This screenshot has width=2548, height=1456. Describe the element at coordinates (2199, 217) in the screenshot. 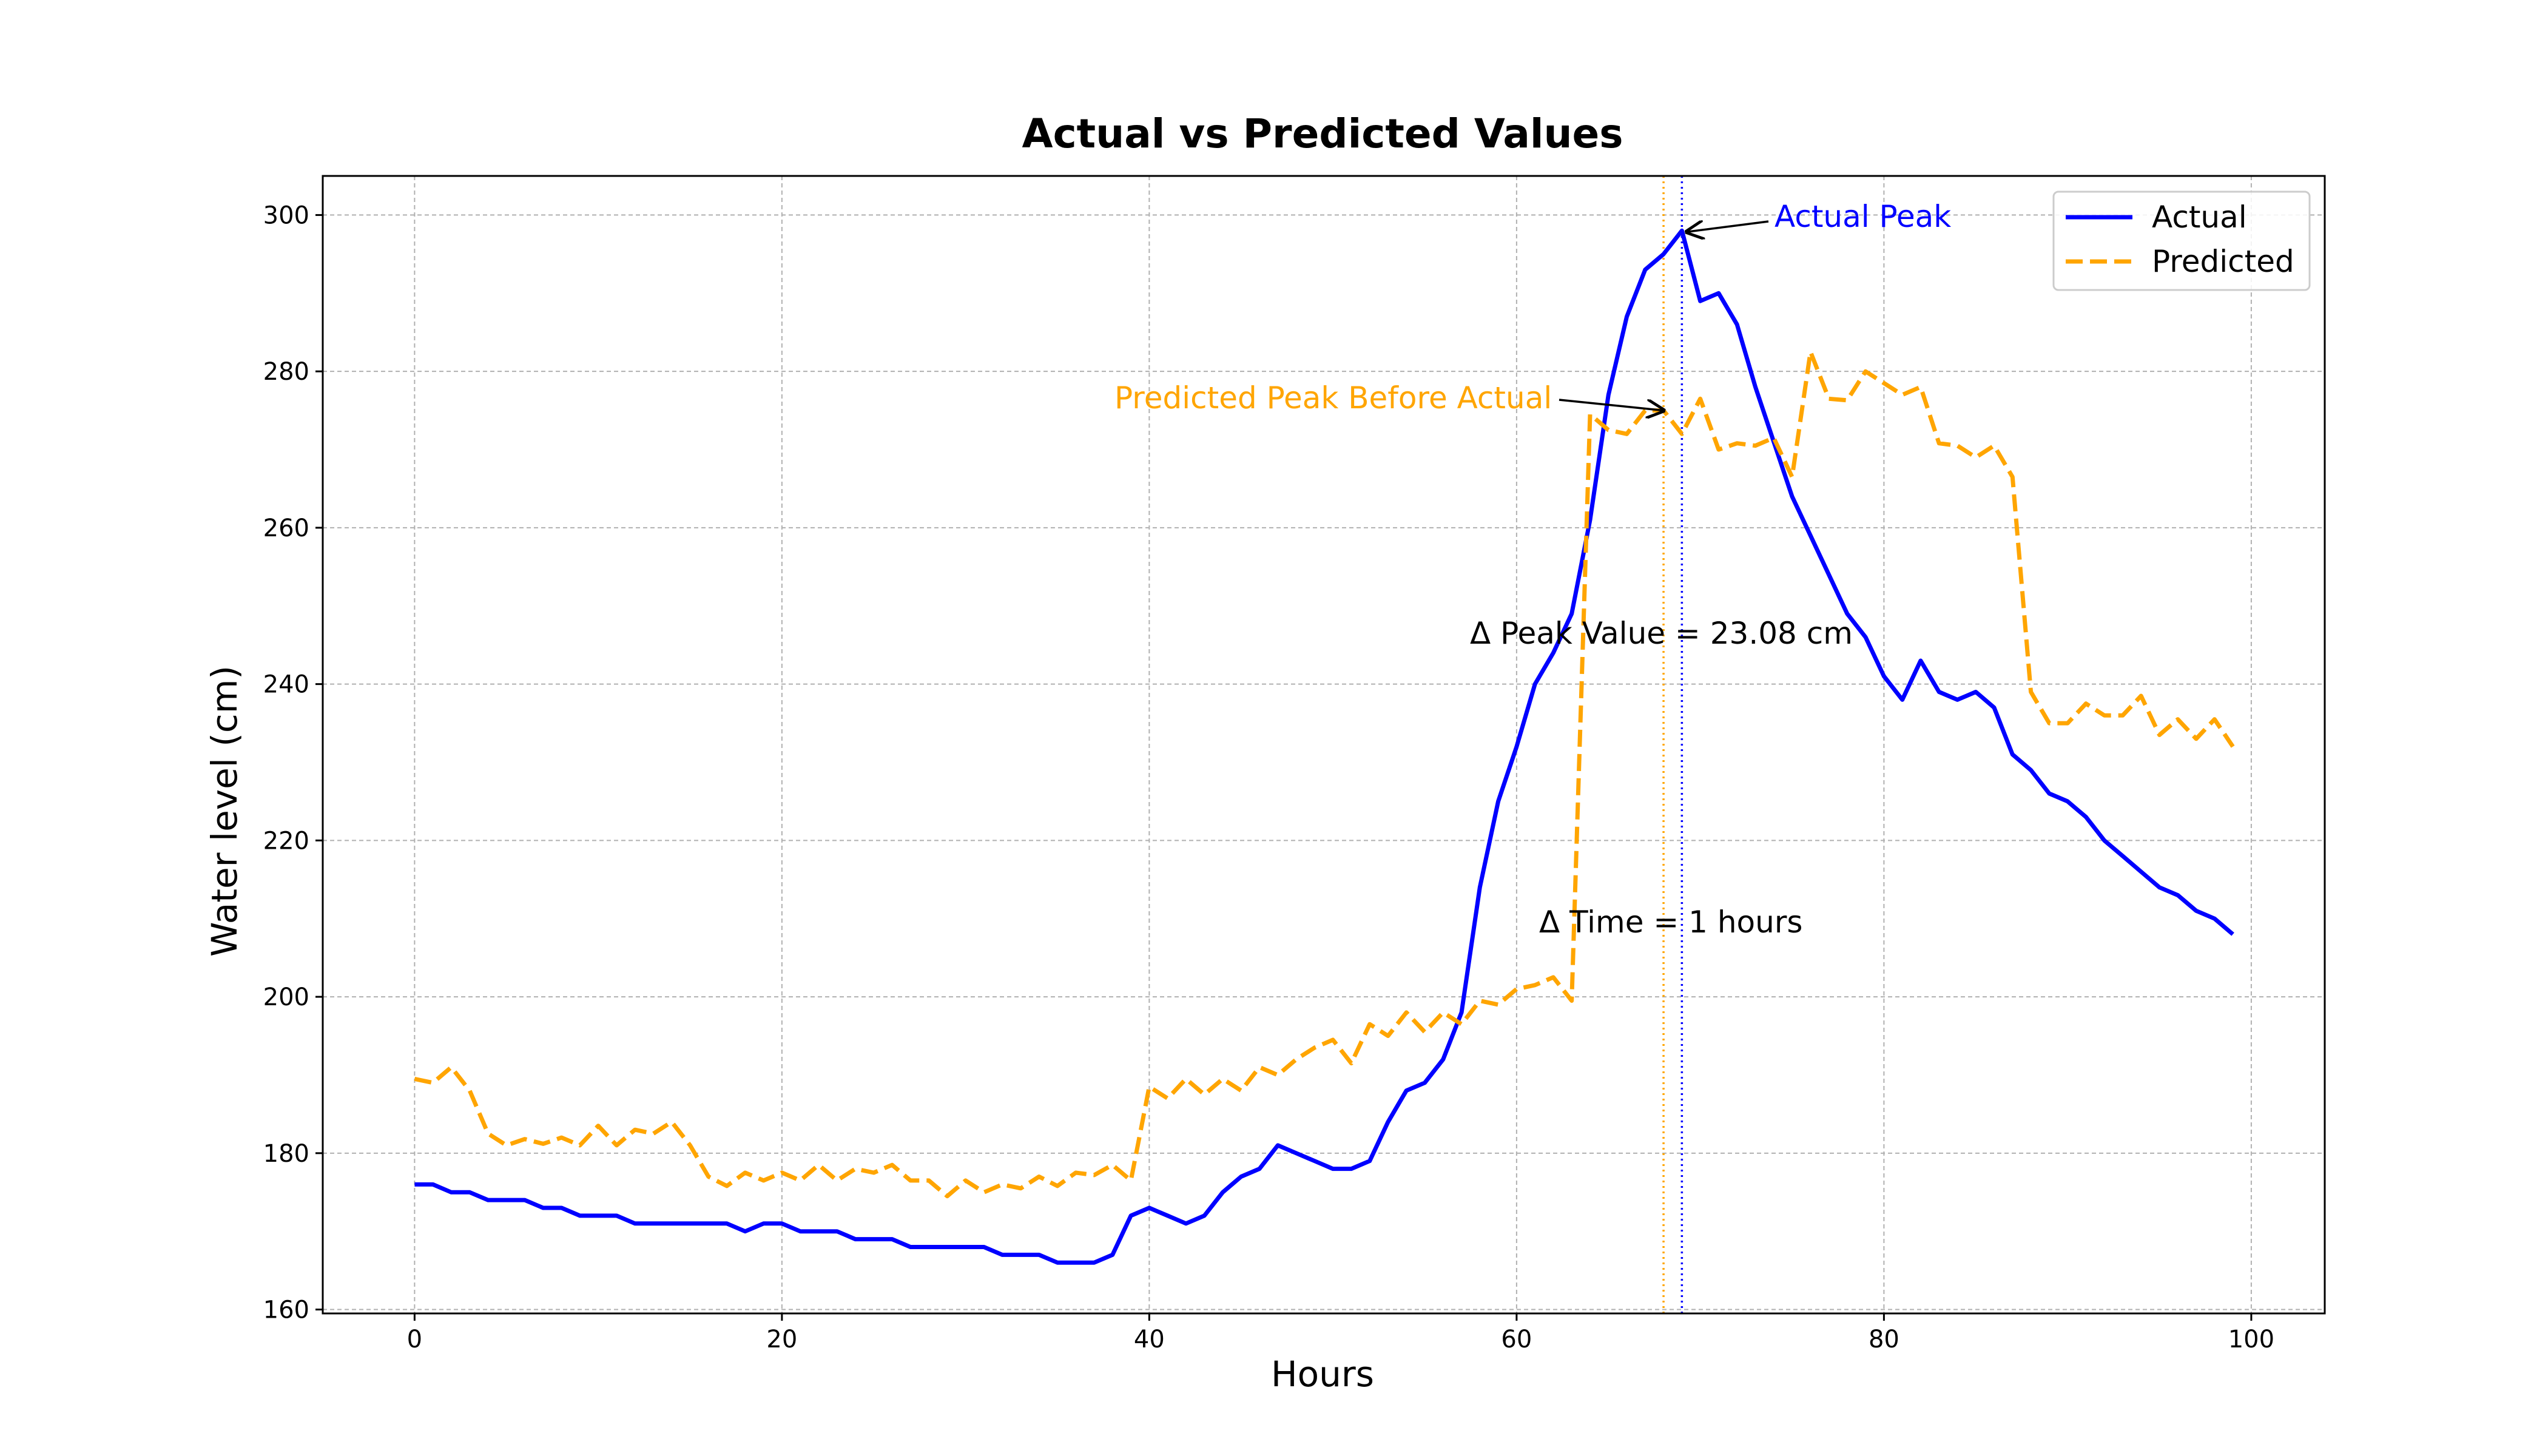

I see `legend-actual-label: Actual` at that location.